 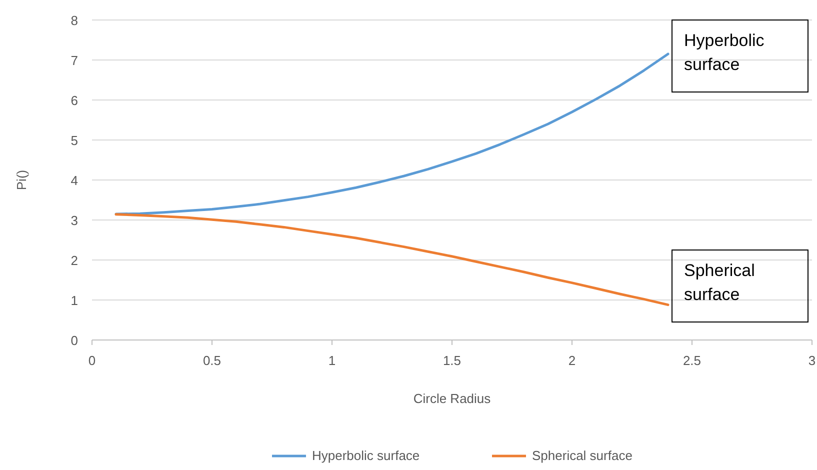 I want to click on y-tick-label: 5, so click(x=74, y=140).